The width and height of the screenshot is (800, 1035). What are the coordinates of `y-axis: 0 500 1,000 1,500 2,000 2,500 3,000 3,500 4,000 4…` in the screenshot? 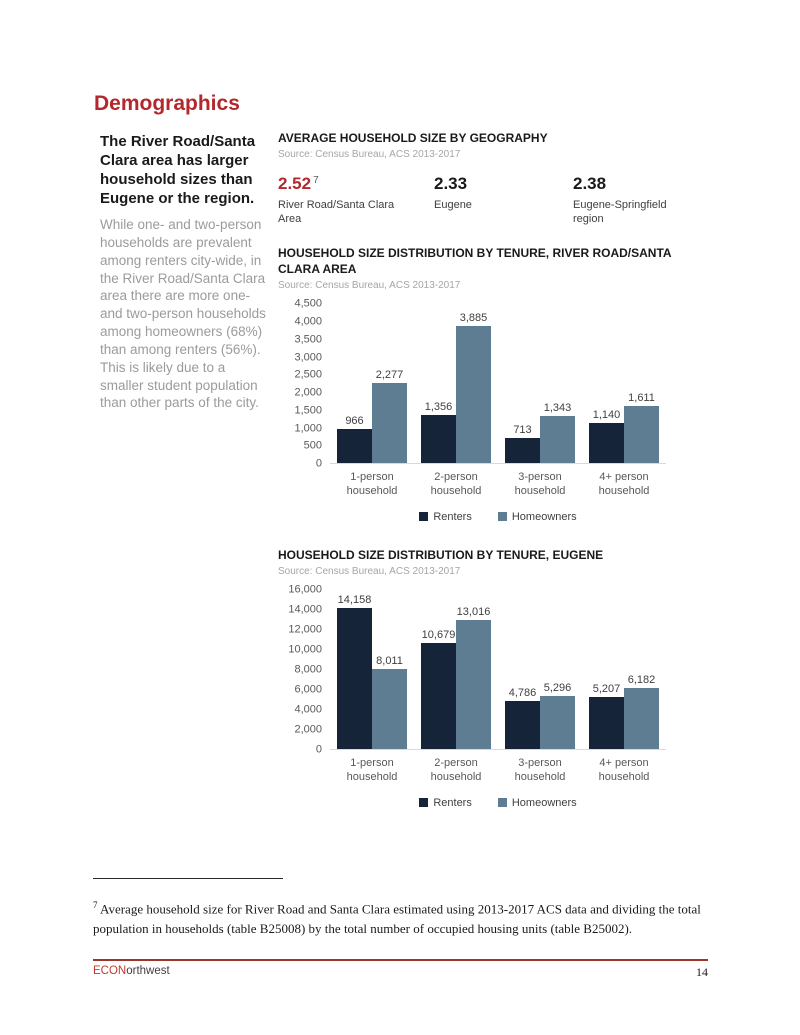 It's located at (300, 383).